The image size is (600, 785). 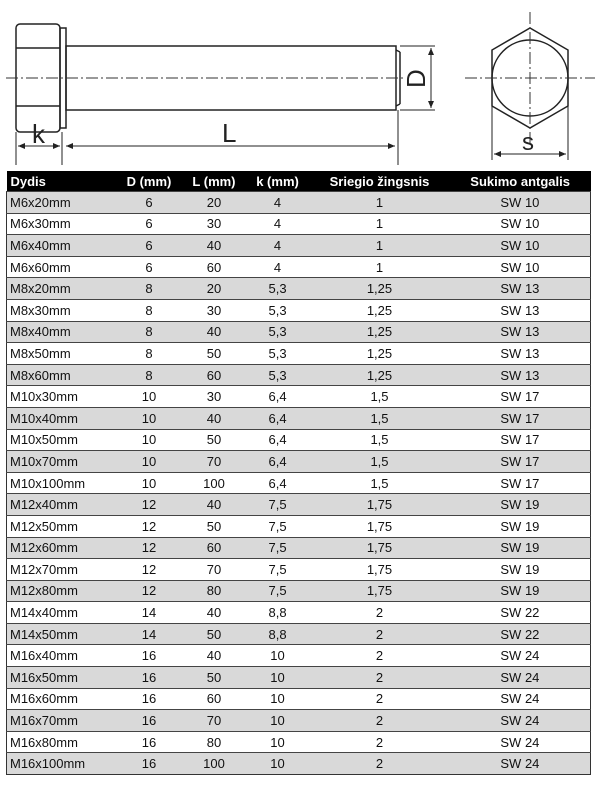 I want to click on table-cell: M10x100mm, so click(x=61, y=482).